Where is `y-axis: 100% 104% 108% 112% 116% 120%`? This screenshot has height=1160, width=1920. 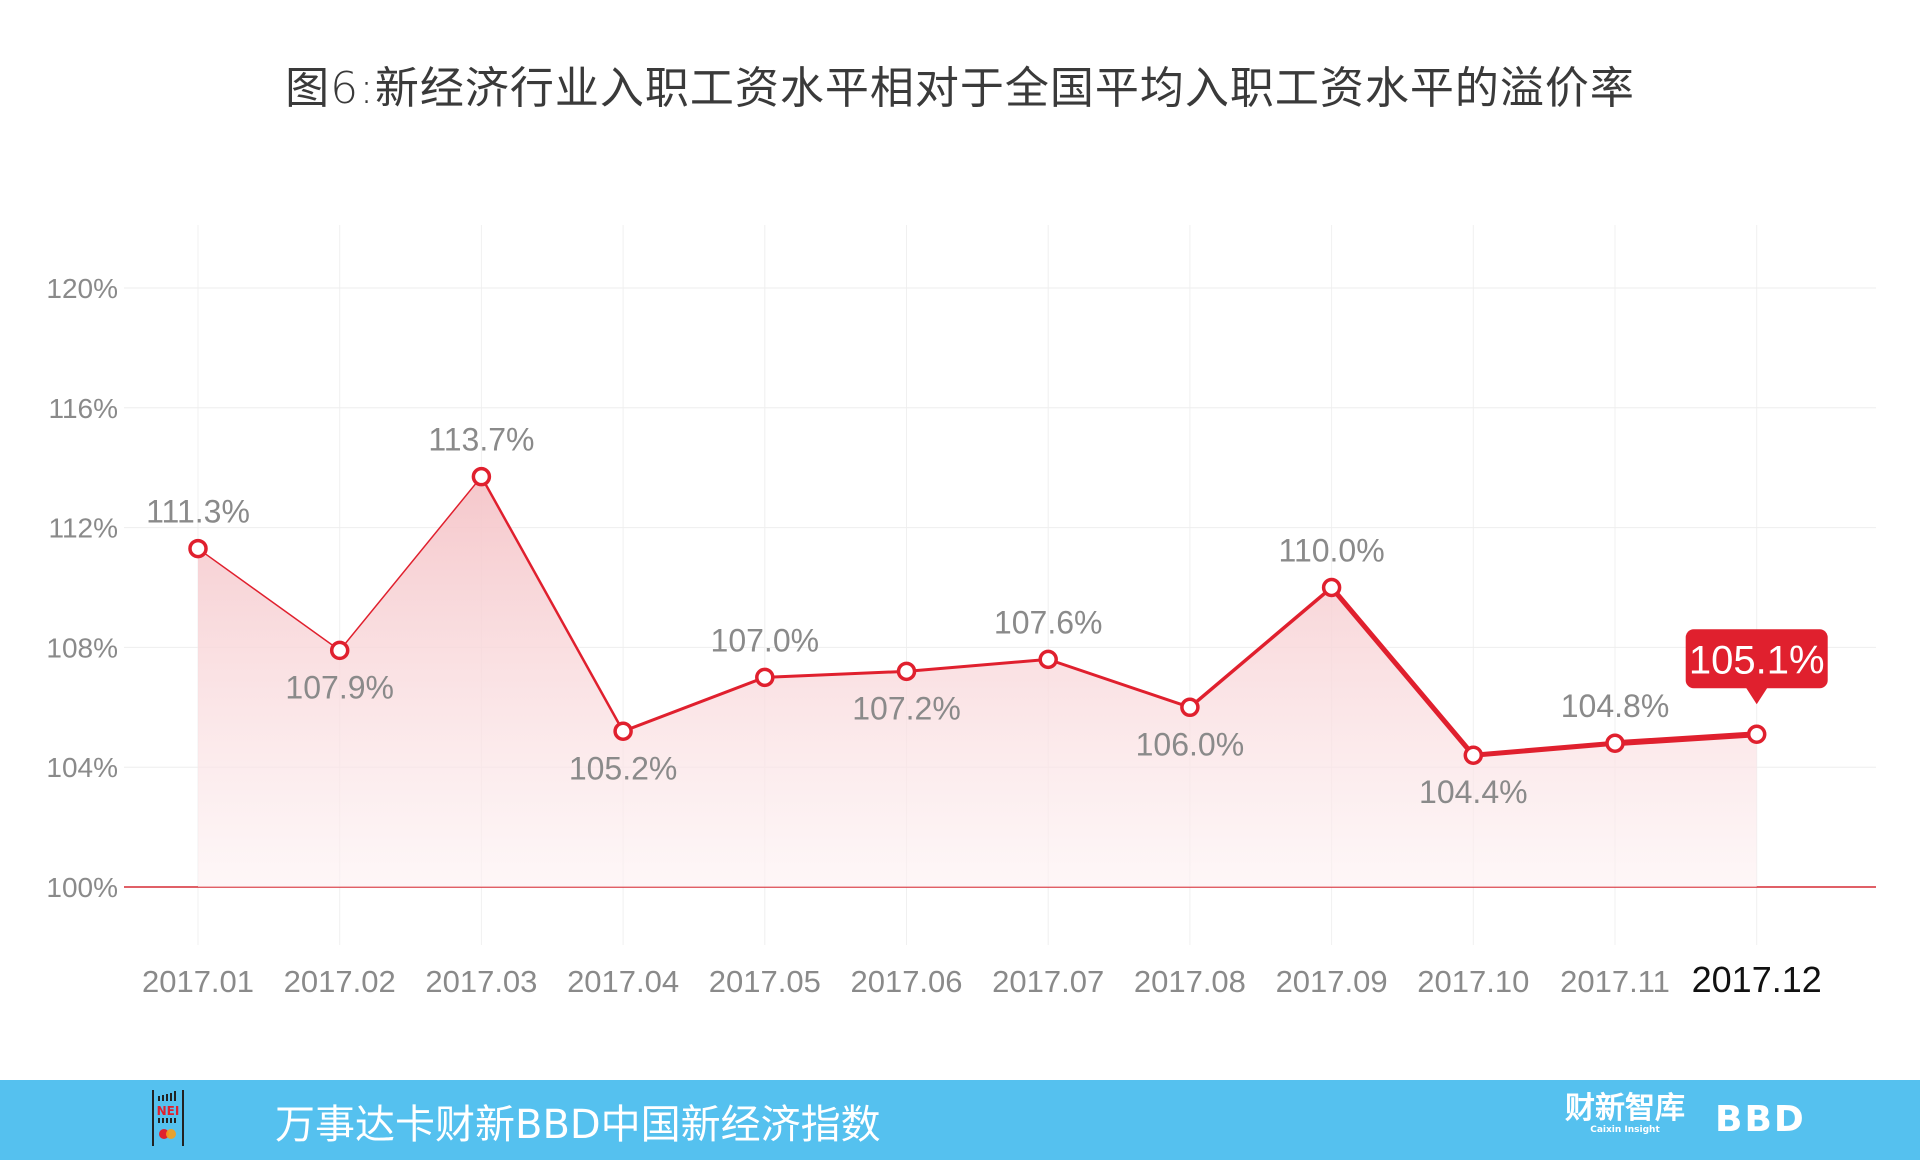 y-axis: 100% 104% 108% 112% 116% 120% is located at coordinates (82, 588).